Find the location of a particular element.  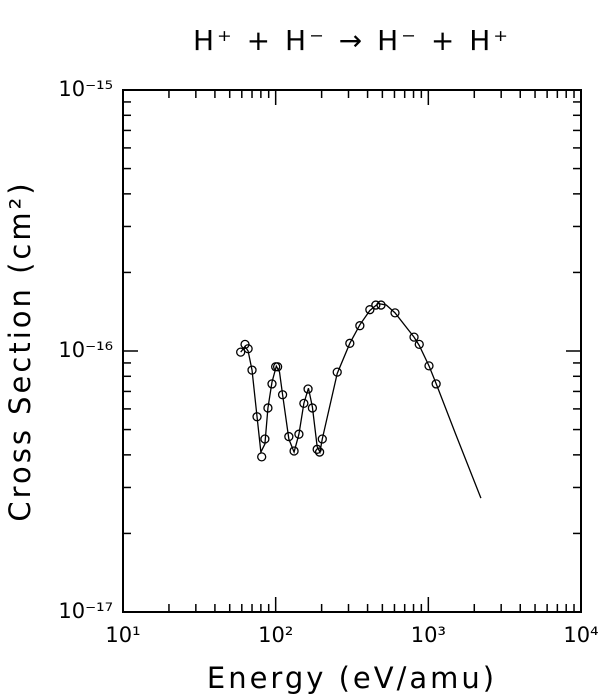

x-tick-label: 10³ is located at coordinates (428, 635).